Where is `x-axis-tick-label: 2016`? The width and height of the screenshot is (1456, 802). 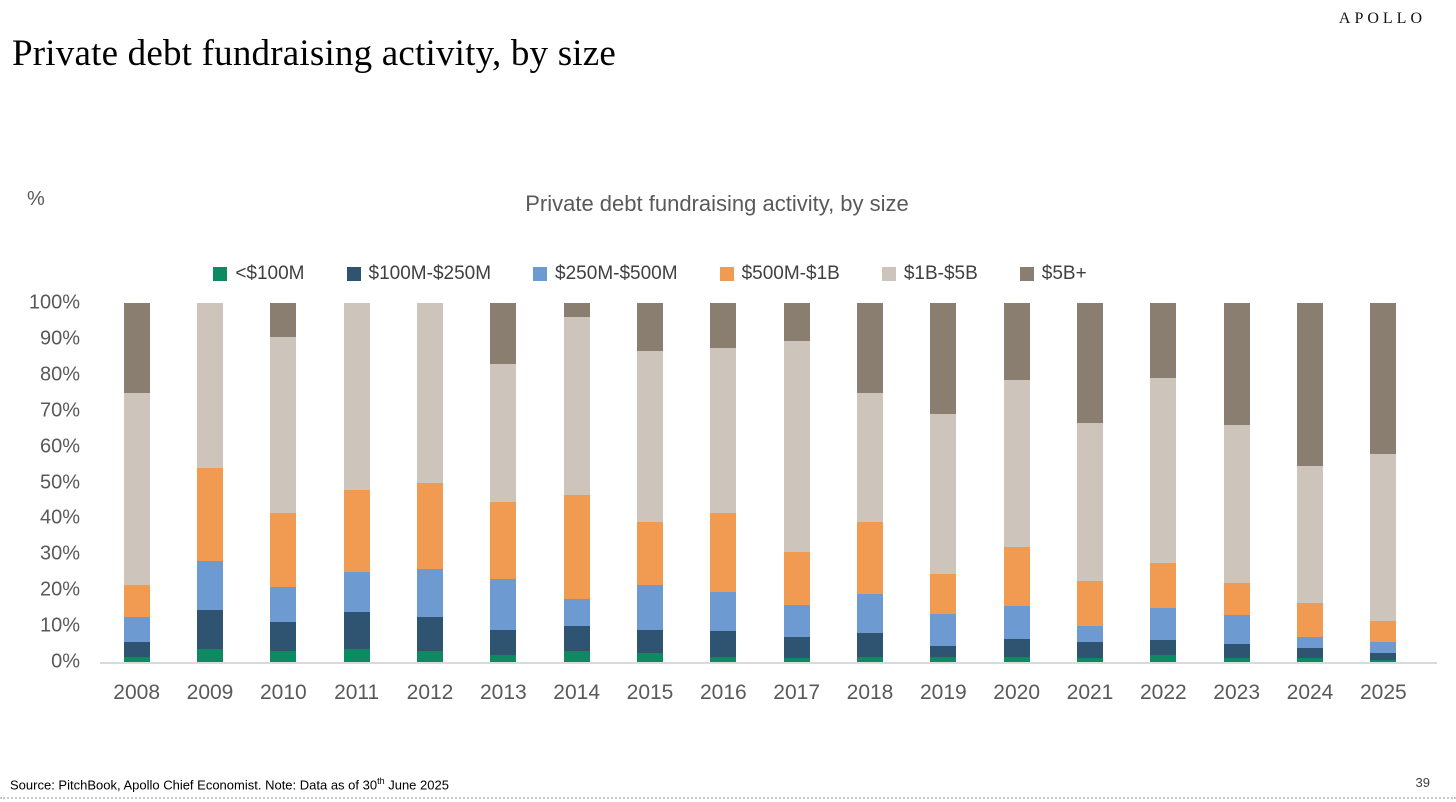 x-axis-tick-label: 2016 is located at coordinates (723, 692).